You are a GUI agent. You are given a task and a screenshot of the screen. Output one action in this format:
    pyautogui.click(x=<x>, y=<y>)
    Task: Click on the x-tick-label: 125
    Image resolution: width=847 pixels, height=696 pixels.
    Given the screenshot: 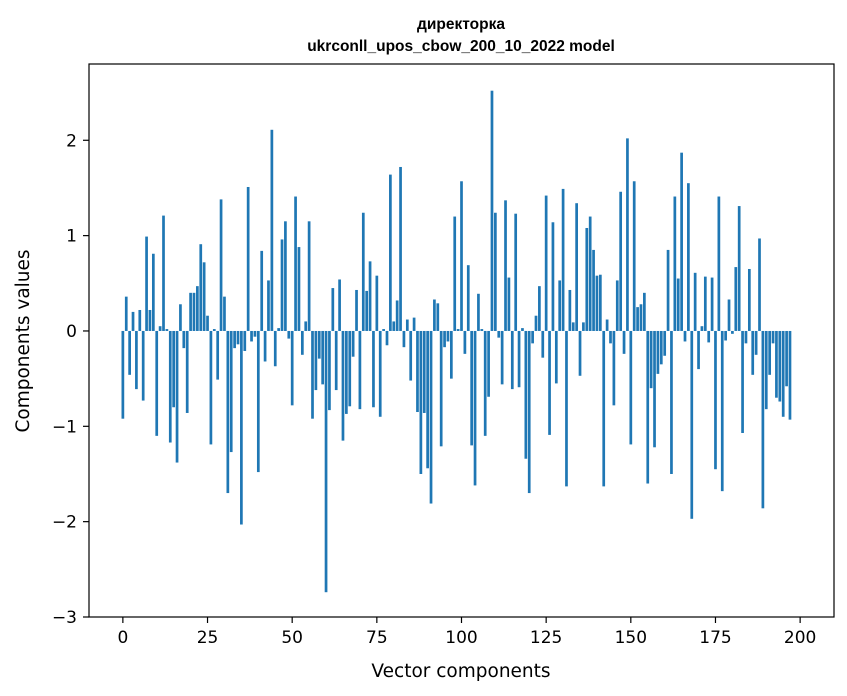 What is the action you would take?
    pyautogui.click(x=546, y=638)
    